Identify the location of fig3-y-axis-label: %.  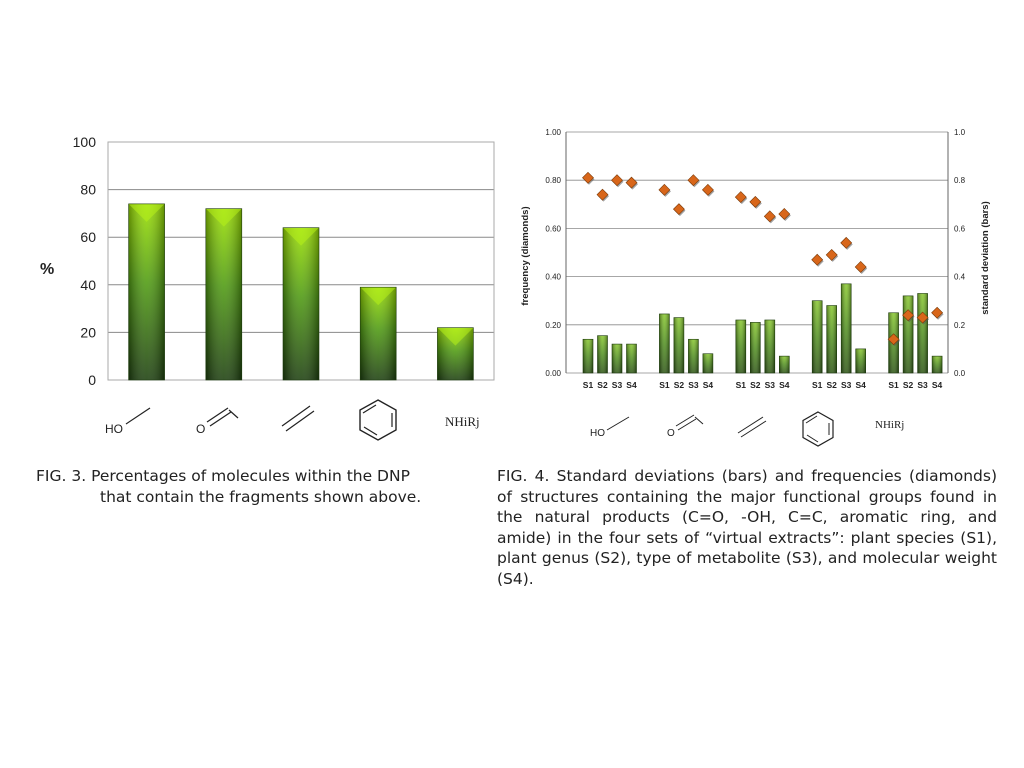
(47, 269).